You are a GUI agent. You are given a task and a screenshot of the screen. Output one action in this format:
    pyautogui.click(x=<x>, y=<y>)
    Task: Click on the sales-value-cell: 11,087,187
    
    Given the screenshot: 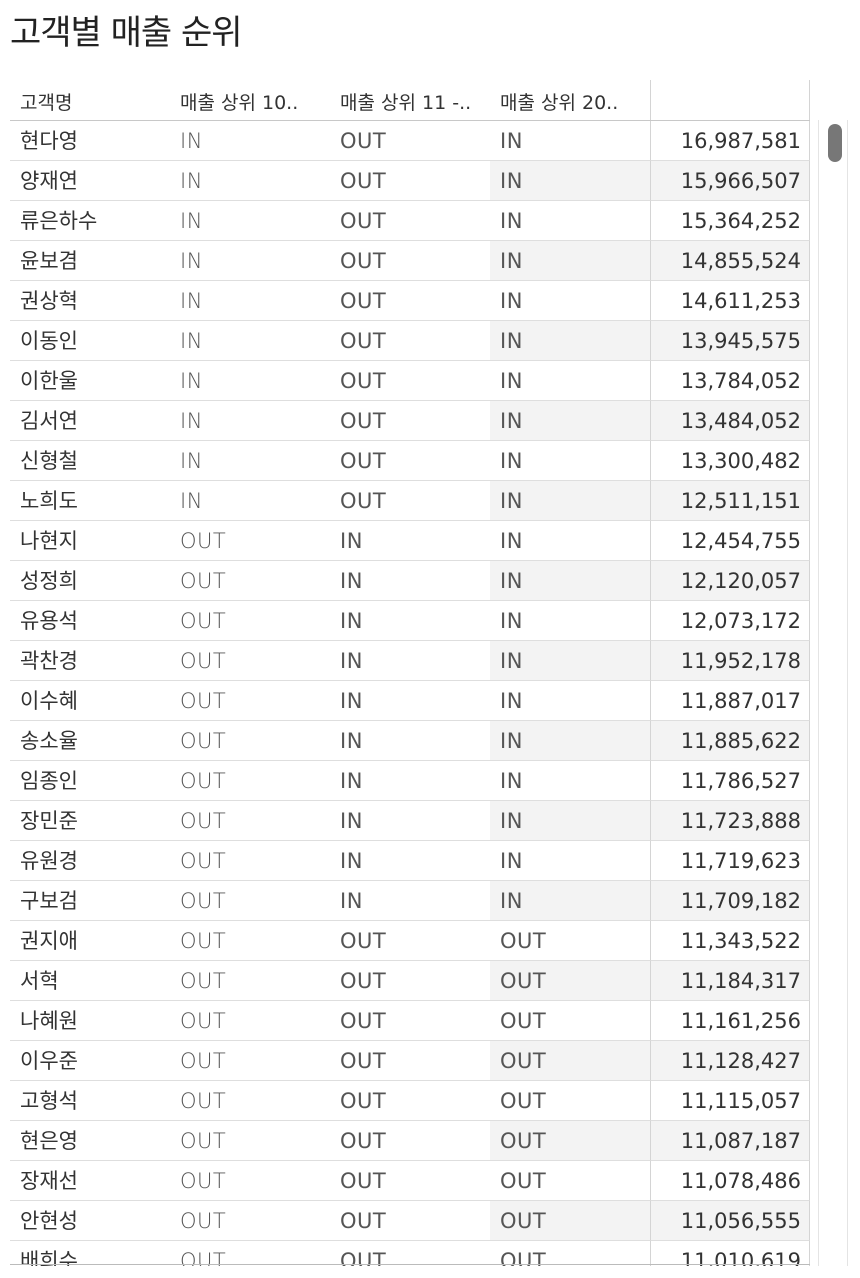 What is the action you would take?
    pyautogui.click(x=730, y=1141)
    